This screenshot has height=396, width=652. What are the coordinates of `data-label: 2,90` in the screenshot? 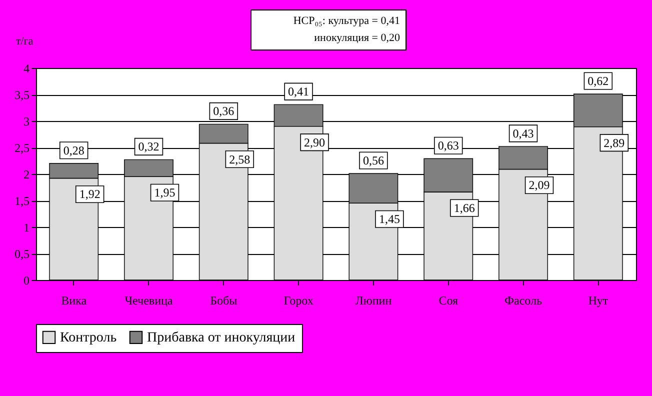 It's located at (315, 142).